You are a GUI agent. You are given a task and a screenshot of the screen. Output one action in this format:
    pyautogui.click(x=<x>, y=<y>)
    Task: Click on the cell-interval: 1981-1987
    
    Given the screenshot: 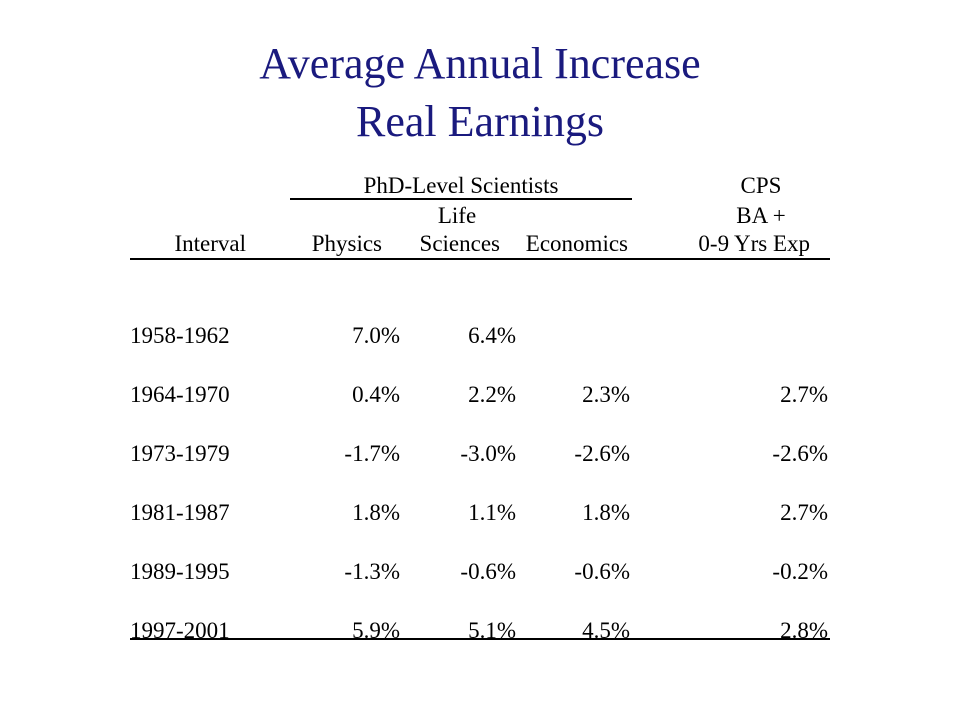 What is the action you would take?
    pyautogui.click(x=180, y=512)
    